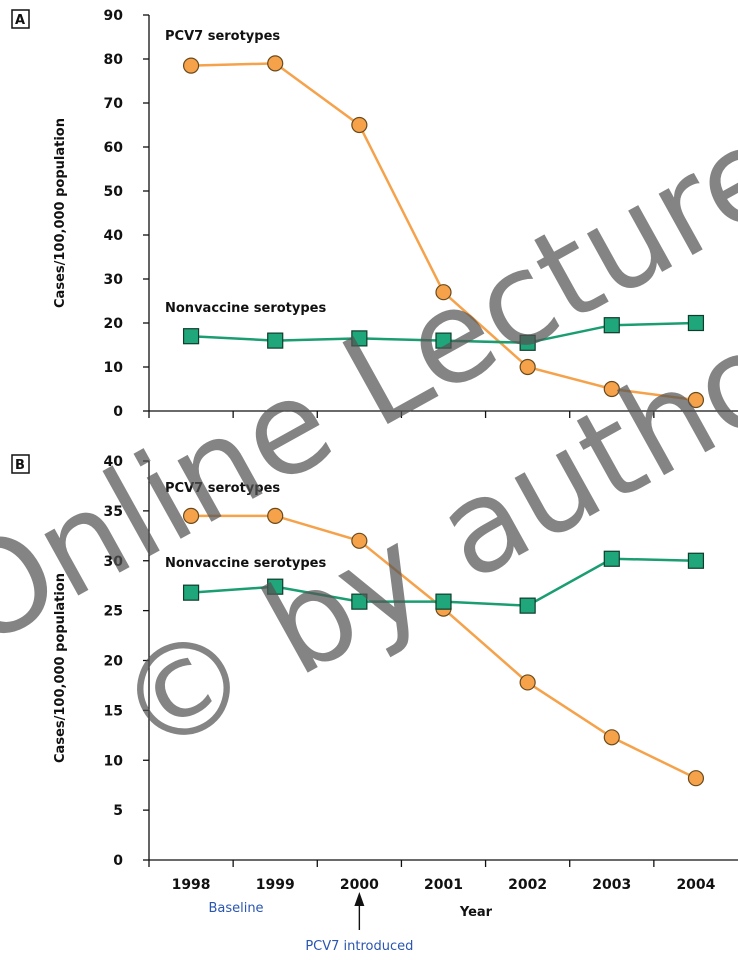 Image resolution: width=738 pixels, height=960 pixels. Describe the element at coordinates (359, 885) in the screenshot. I see `x-tick-label: 2000` at that location.